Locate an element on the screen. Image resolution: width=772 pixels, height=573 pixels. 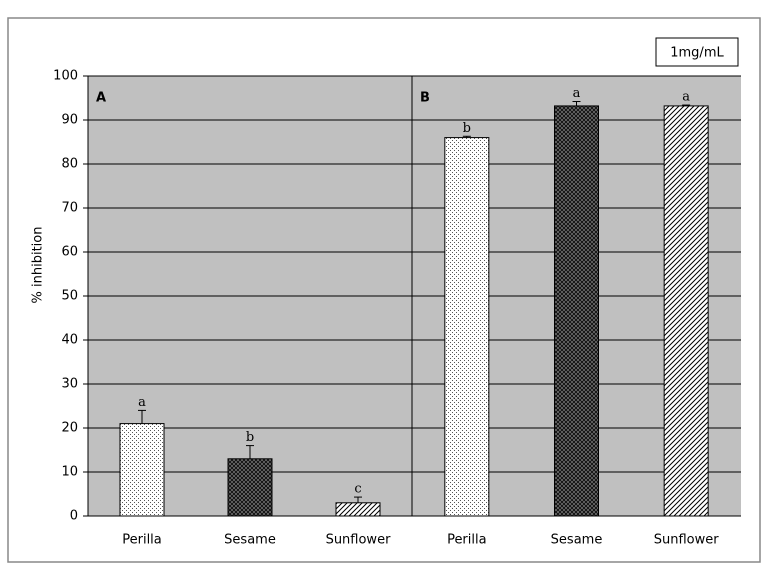
y-tick-label: 40 is located at coordinates (69, 340).